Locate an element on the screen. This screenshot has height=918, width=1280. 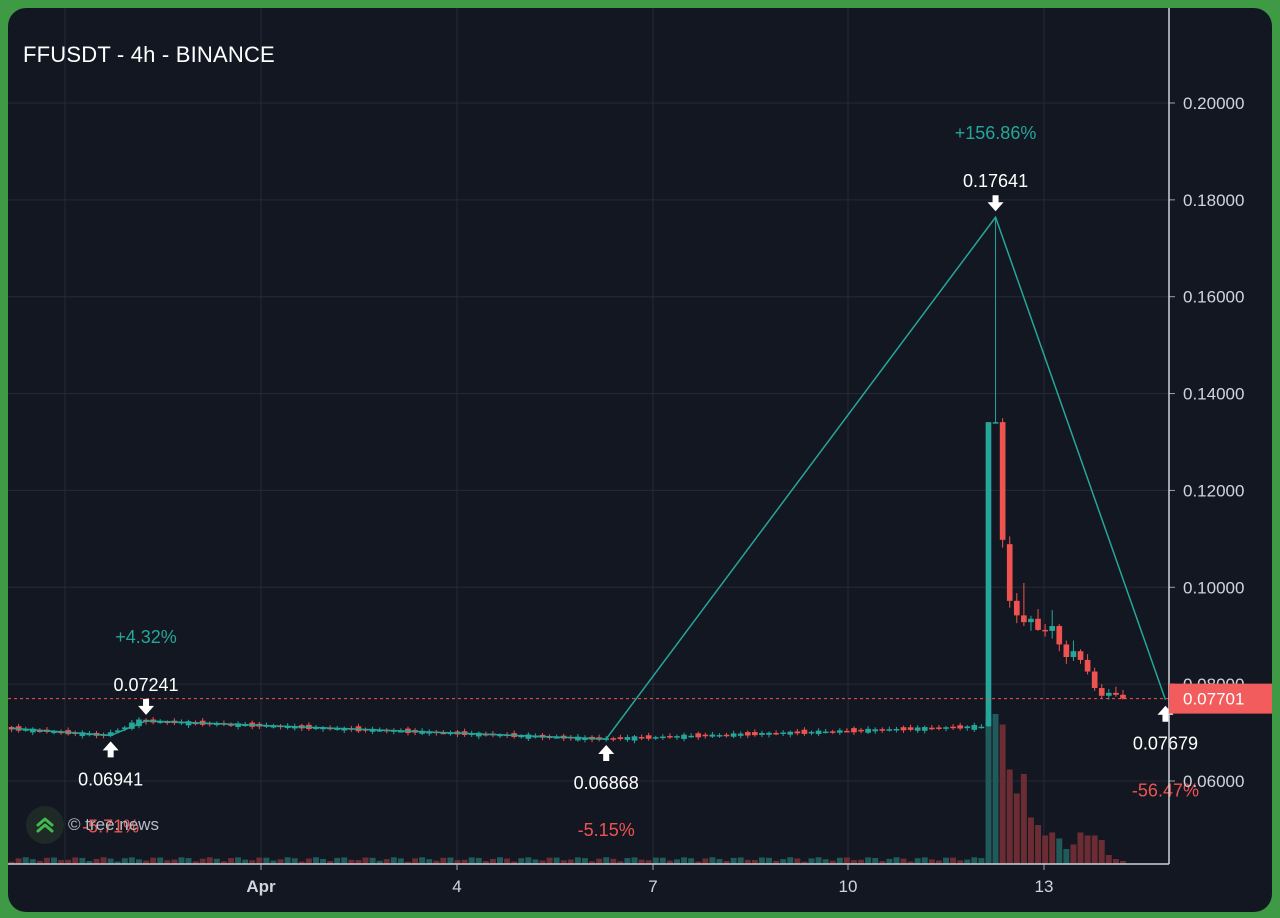
pivot-high-label: 0.17641 is located at coordinates (995, 181).